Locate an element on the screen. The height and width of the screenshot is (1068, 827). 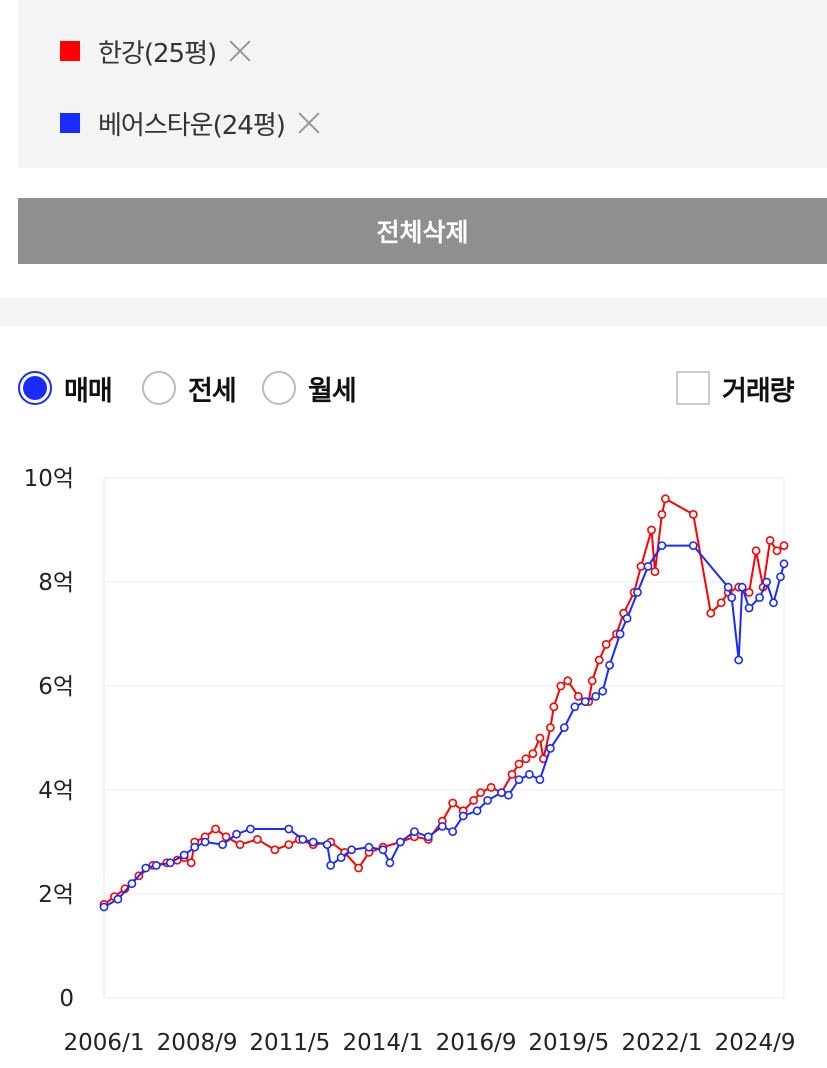
y-tick-label: 4억 is located at coordinates (56, 791).